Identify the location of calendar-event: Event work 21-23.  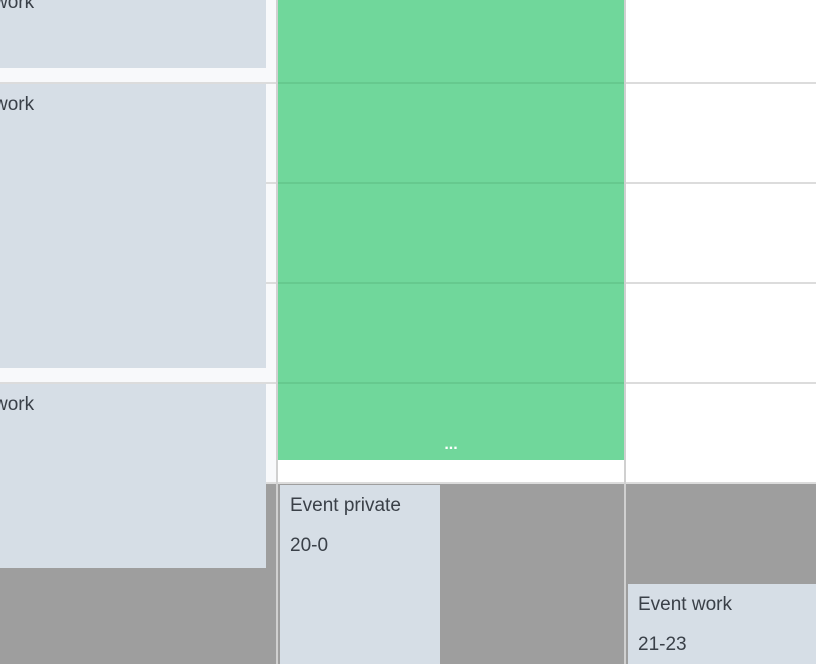
(722, 624).